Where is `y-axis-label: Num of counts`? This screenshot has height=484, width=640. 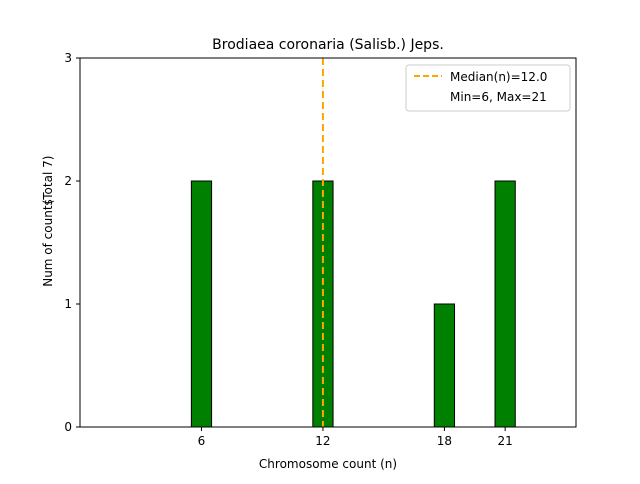
y-axis-label: Num of counts is located at coordinates (48, 243).